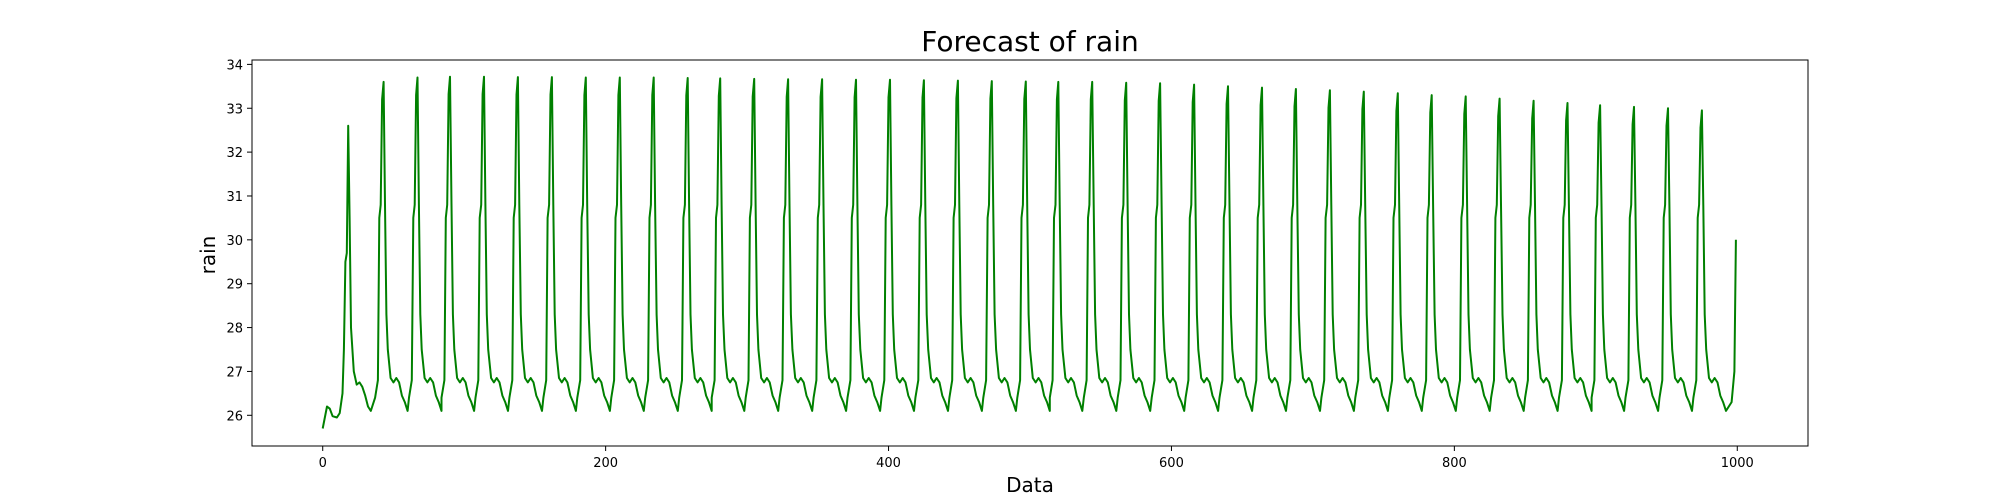 This screenshot has height=500, width=2000. I want to click on y-tick-label: 27, so click(234, 372).